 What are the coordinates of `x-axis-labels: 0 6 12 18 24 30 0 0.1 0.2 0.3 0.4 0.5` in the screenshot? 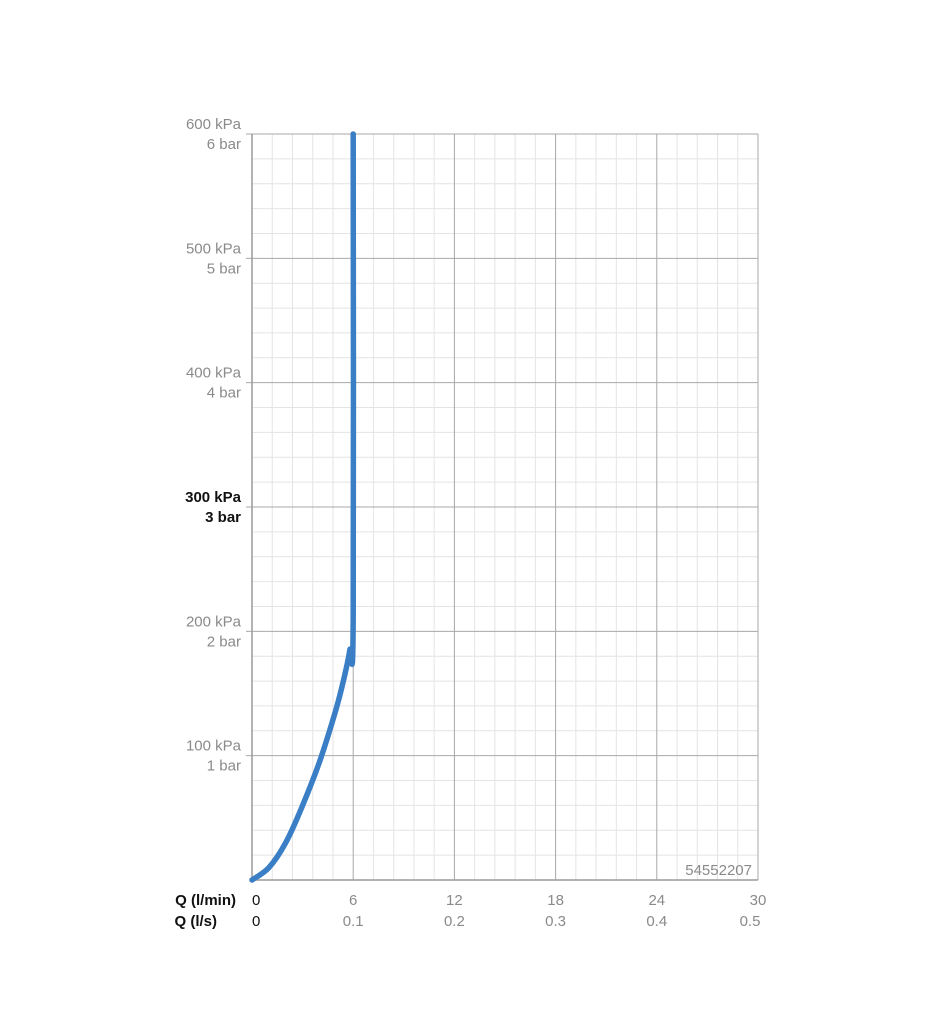 It's located at (509, 911).